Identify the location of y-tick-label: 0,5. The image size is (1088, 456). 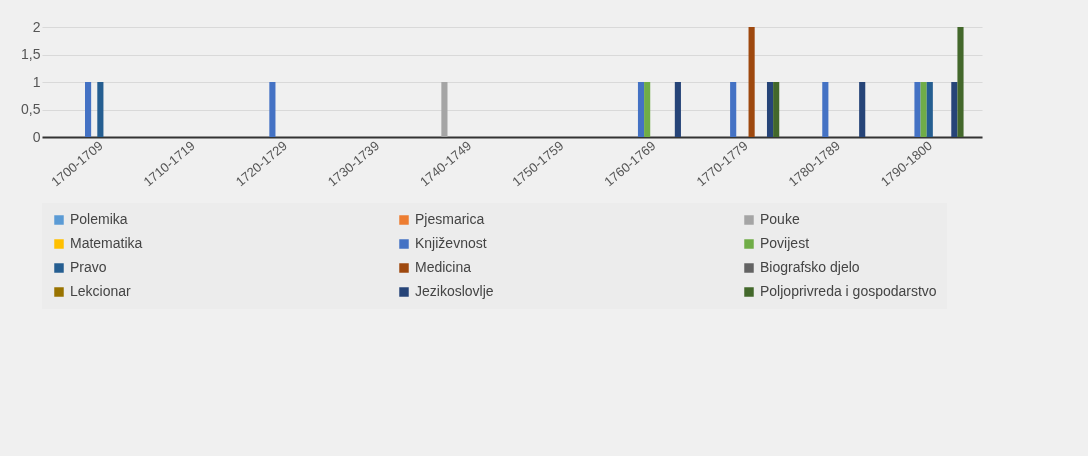
(31, 109).